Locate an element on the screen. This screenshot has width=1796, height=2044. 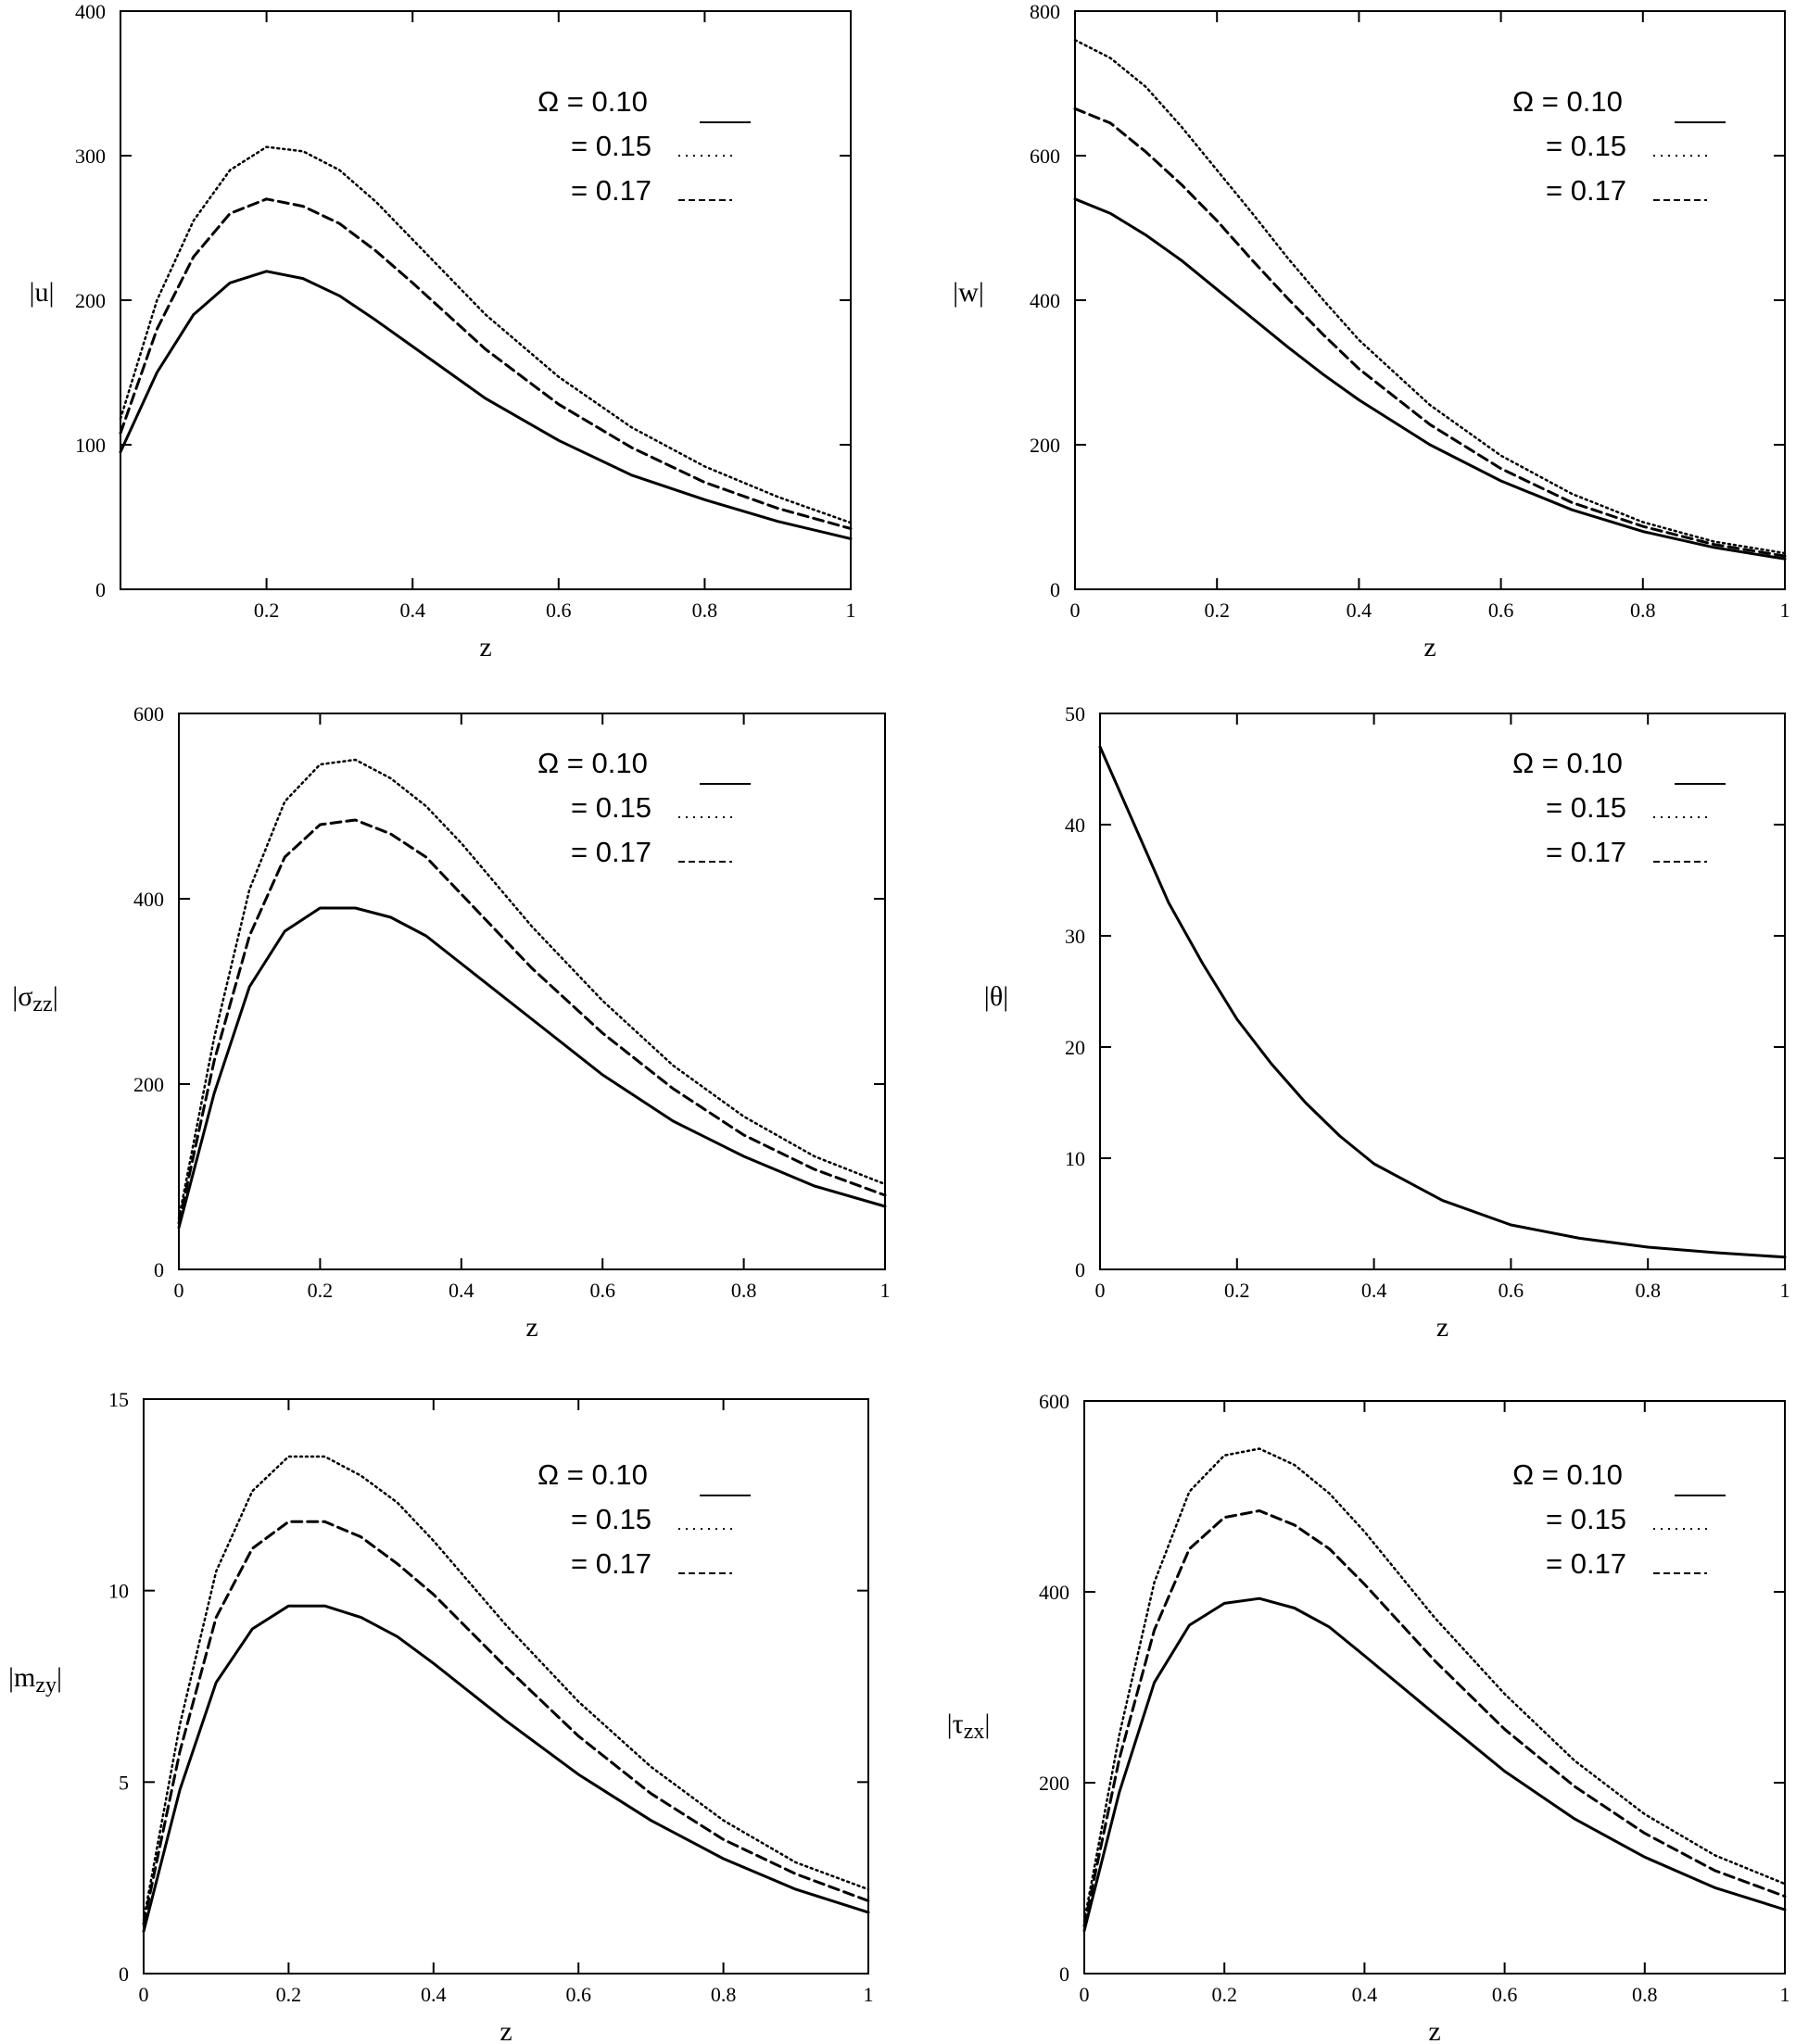
y-tick-label: 10 is located at coordinates (1075, 1158).